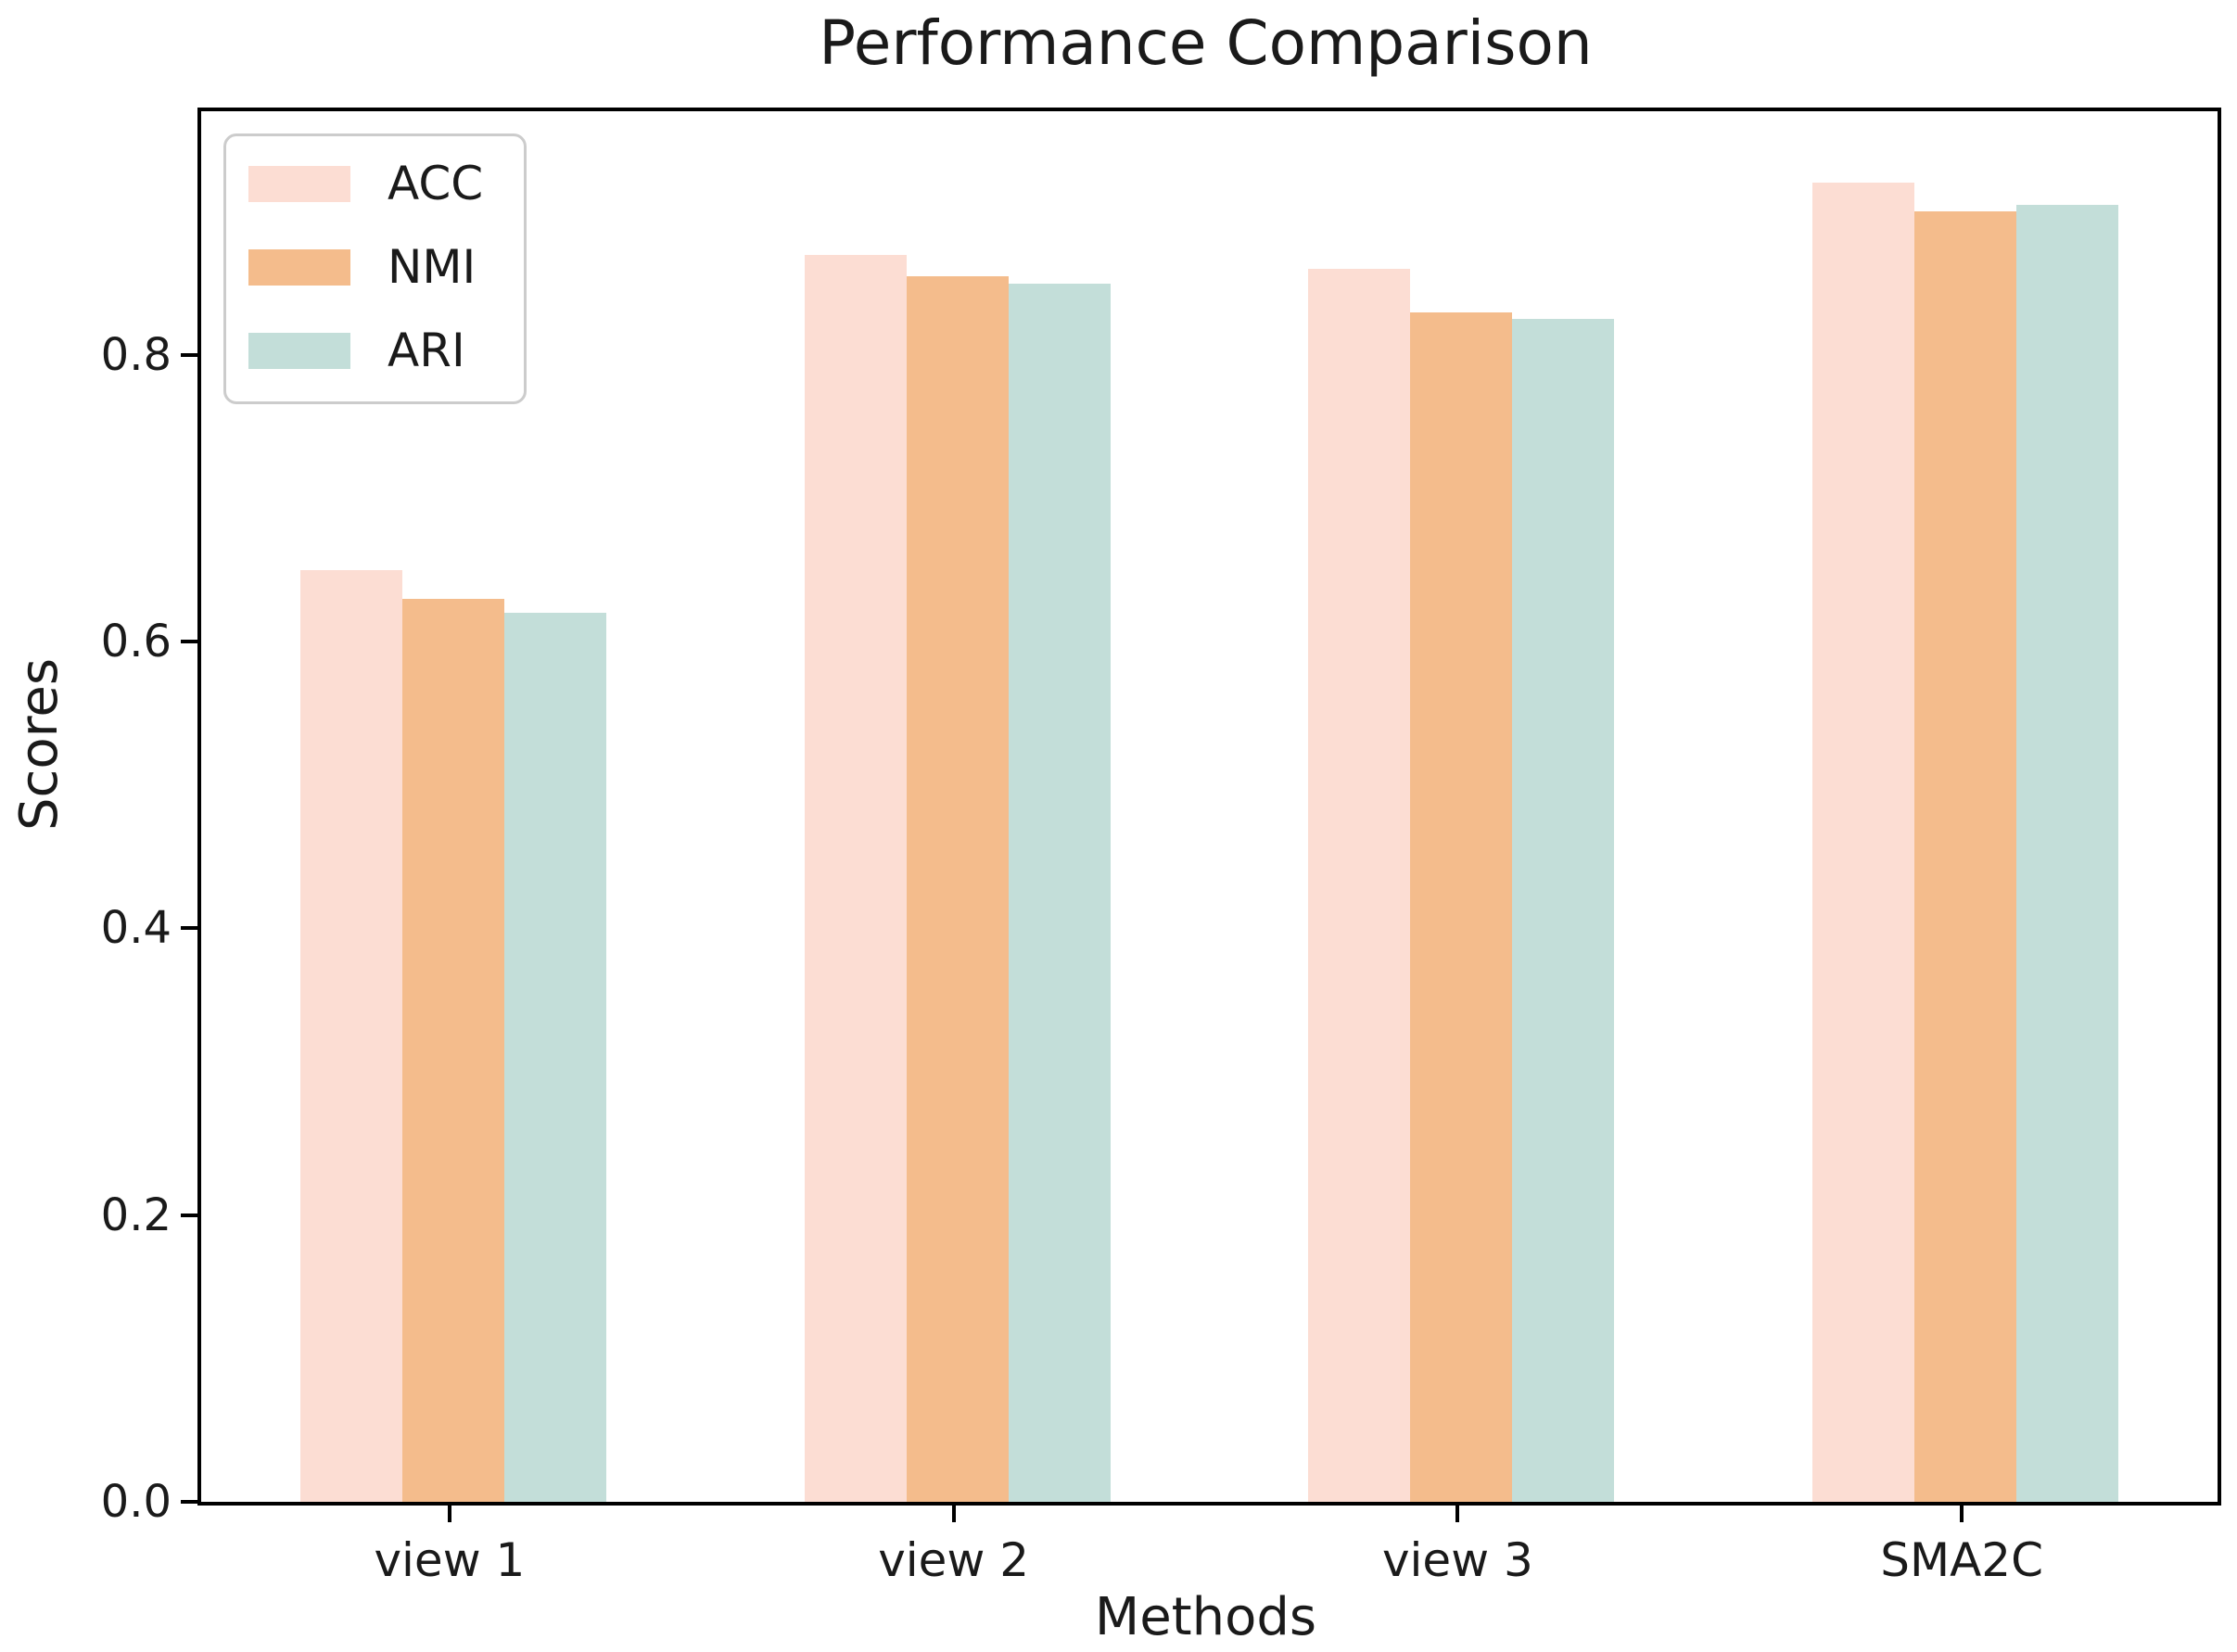 This screenshot has height=1652, width=2237. Describe the element at coordinates (365, 350) in the screenshot. I see `legend-item-ari: ARI` at that location.